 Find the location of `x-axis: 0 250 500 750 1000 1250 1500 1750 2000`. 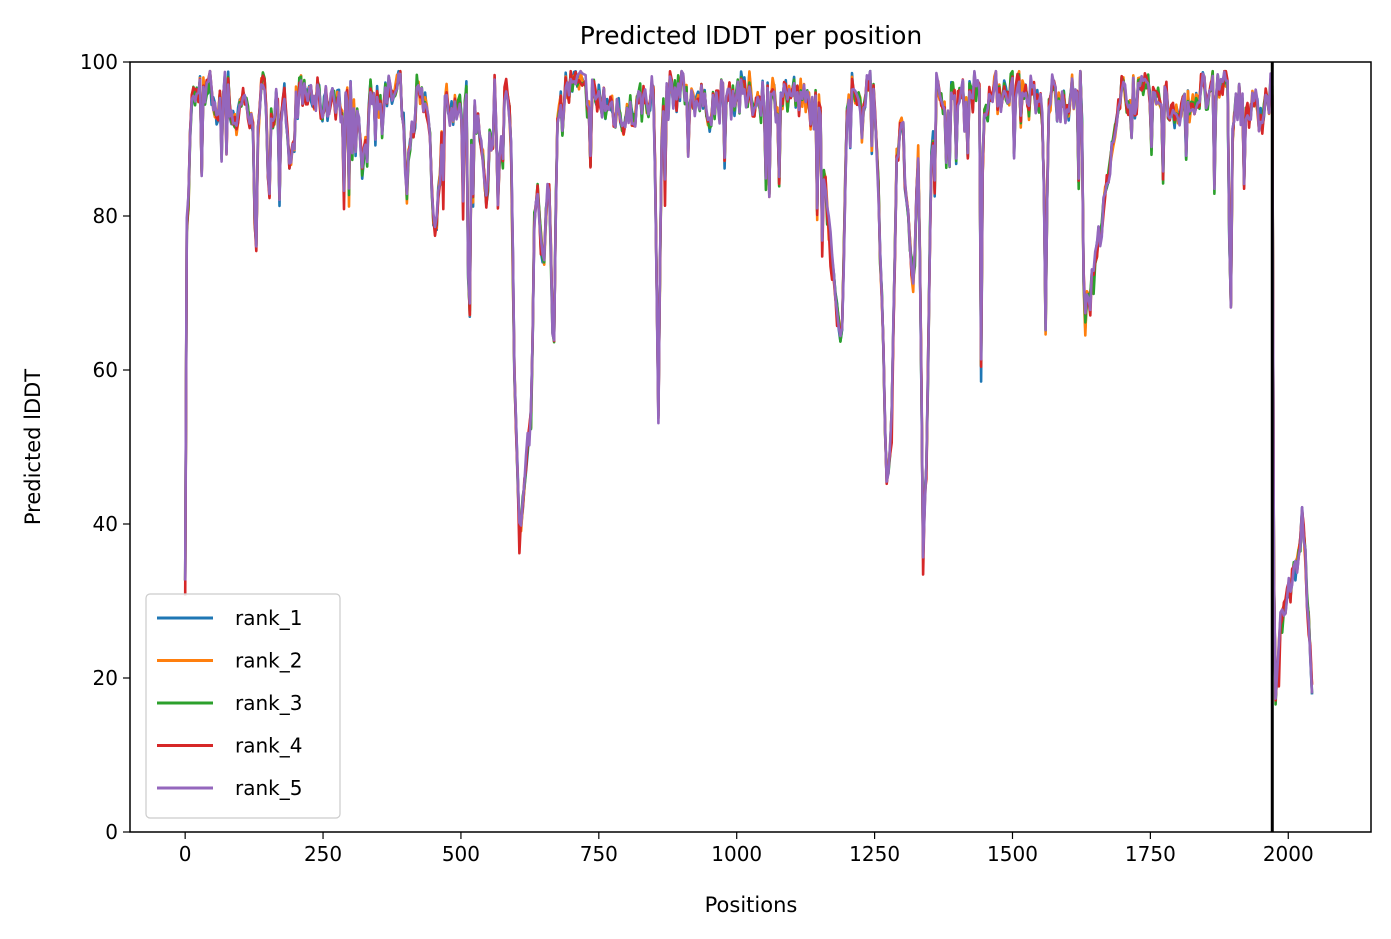

x-axis: 0 250 500 750 1000 1250 1500 1750 2000 is located at coordinates (746, 849).